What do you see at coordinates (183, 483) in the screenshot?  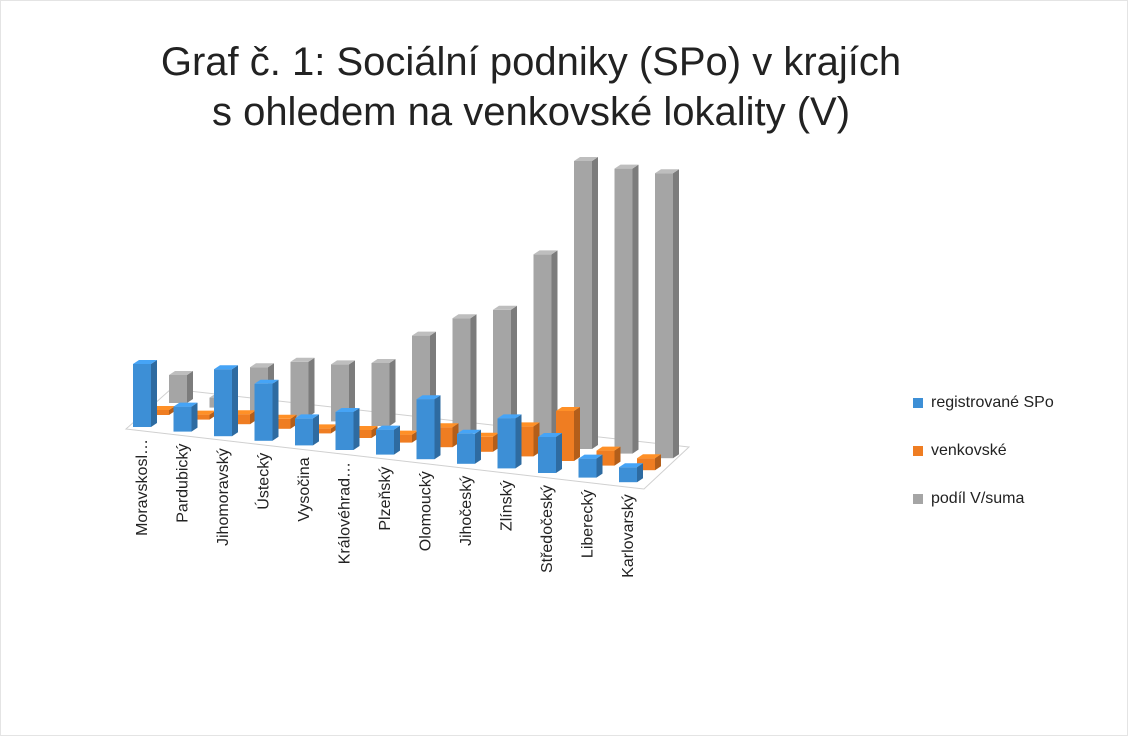 I see `x-tick-label: Pardubický` at bounding box center [183, 483].